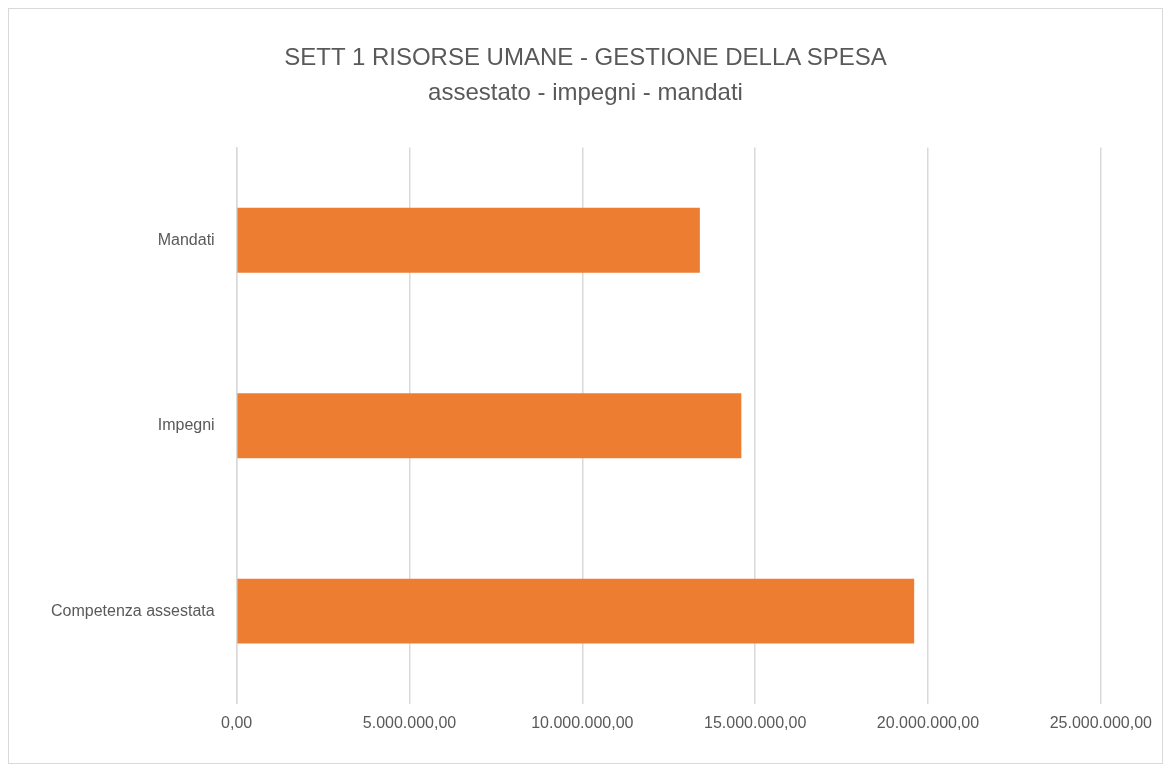  What do you see at coordinates (132, 610) in the screenshot?
I see `y-tick-label: Competenza assestata` at bounding box center [132, 610].